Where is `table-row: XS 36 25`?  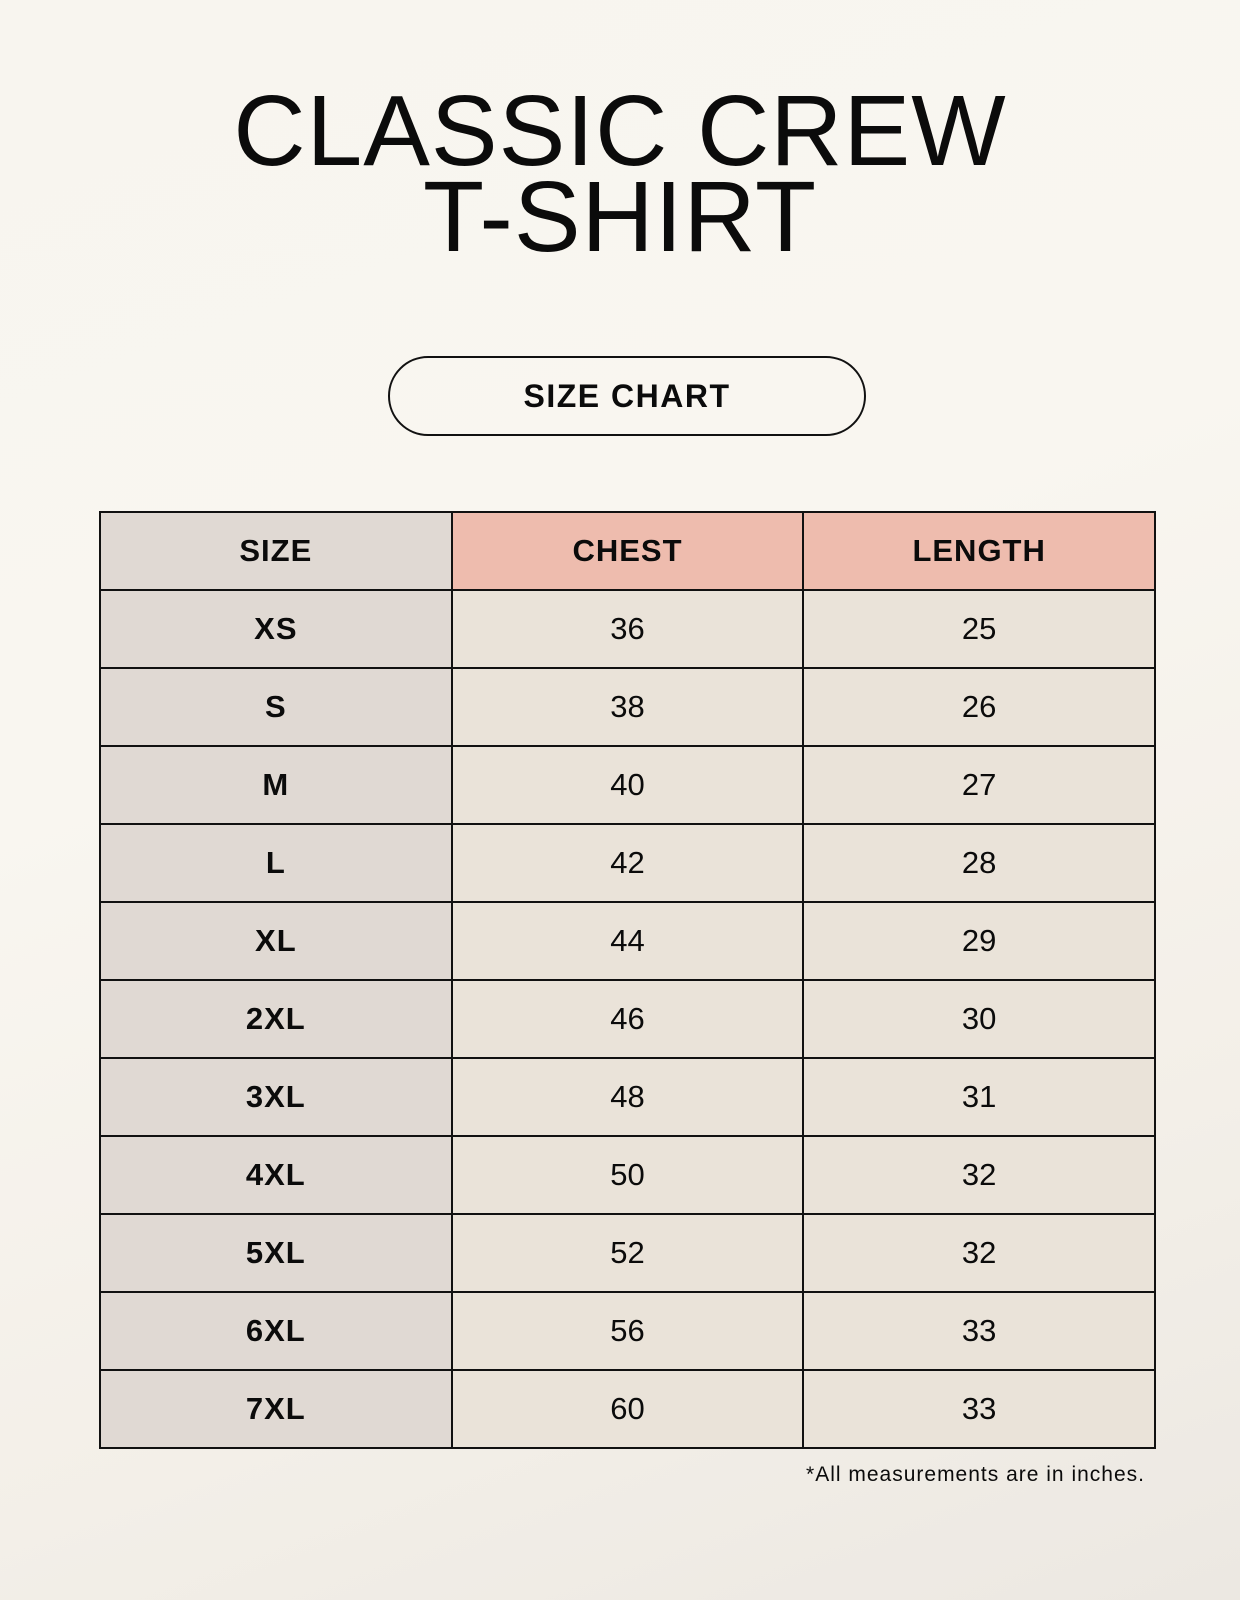
table-row: XS 36 25 is located at coordinates (627, 629).